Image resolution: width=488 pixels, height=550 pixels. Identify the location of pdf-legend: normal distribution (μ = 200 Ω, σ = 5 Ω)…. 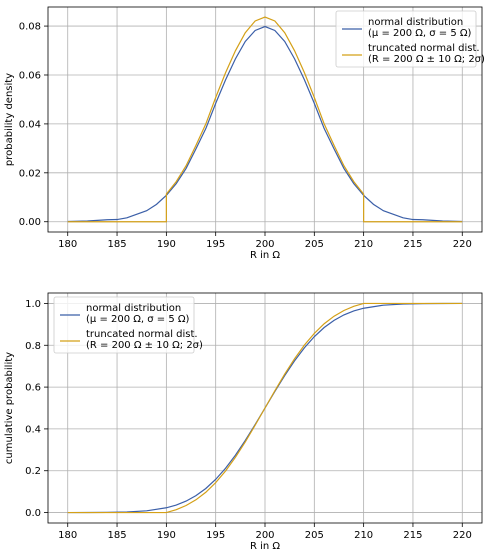
(410, 39).